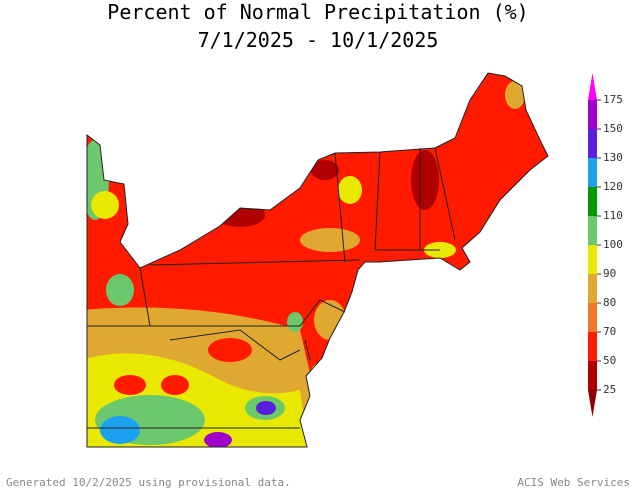  I want to click on legend-tick-label: 25, so click(609, 389).